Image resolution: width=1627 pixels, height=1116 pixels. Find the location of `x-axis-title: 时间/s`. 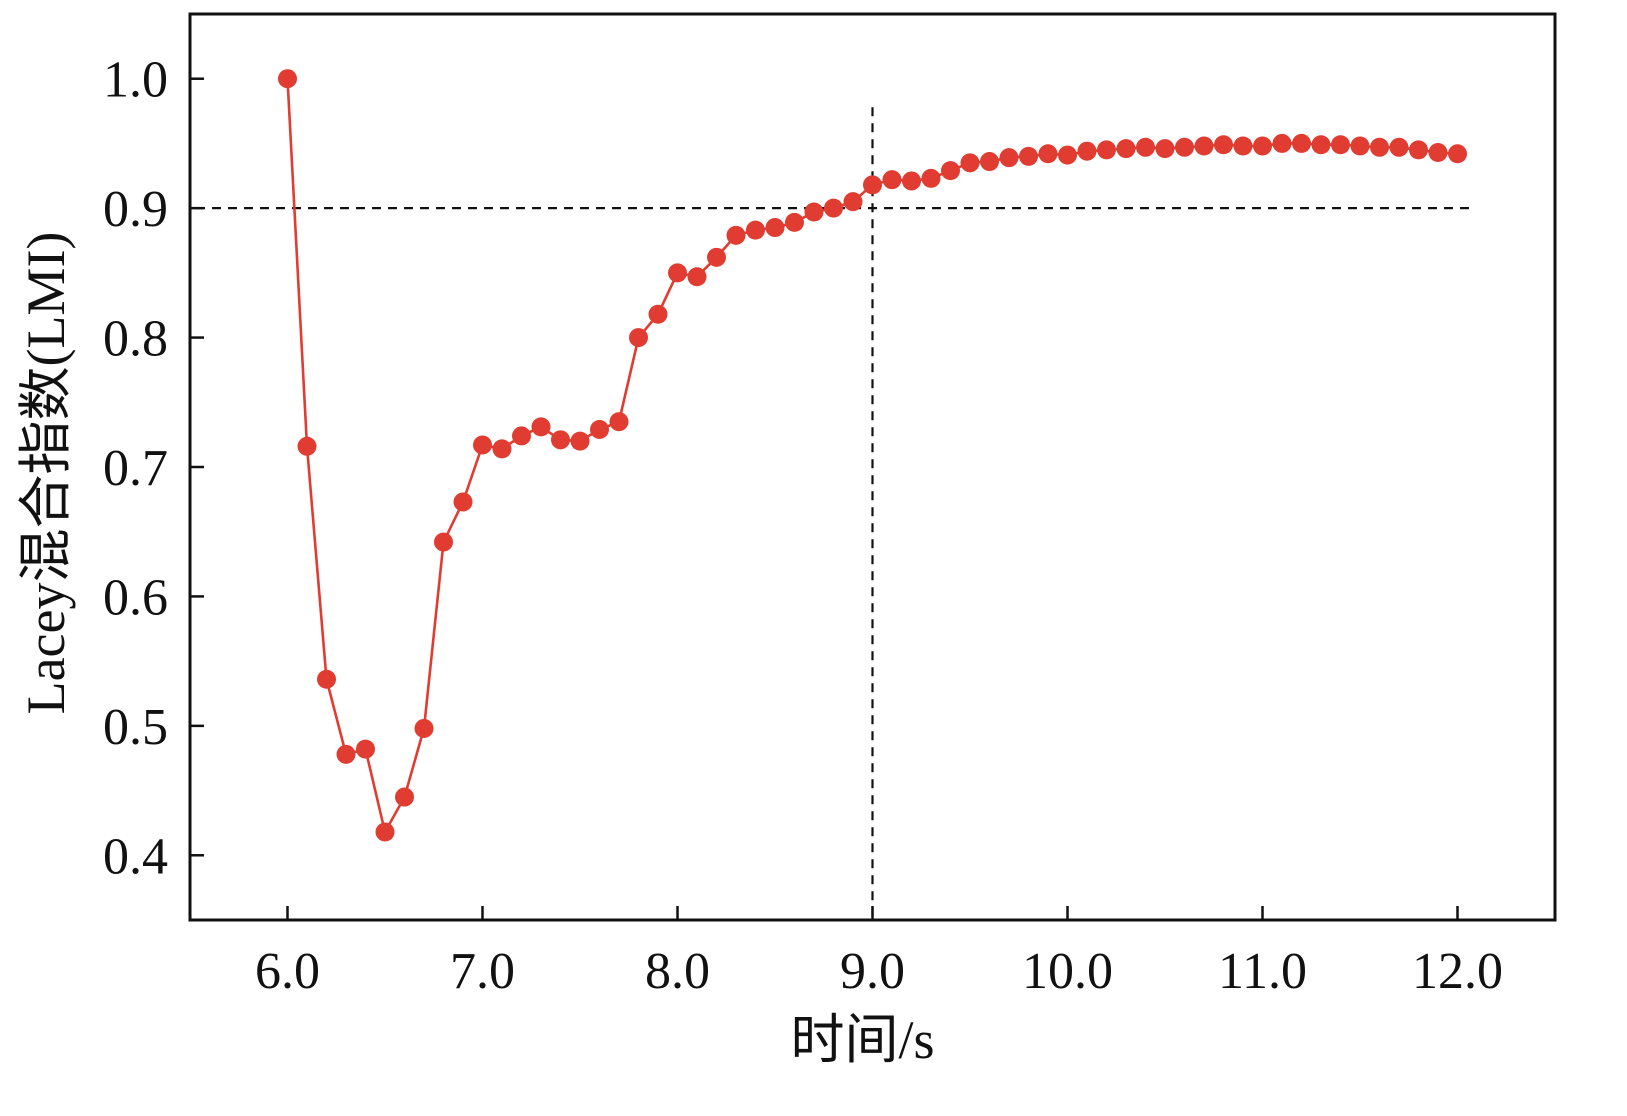

x-axis-title: 时间/s is located at coordinates (862, 1040).